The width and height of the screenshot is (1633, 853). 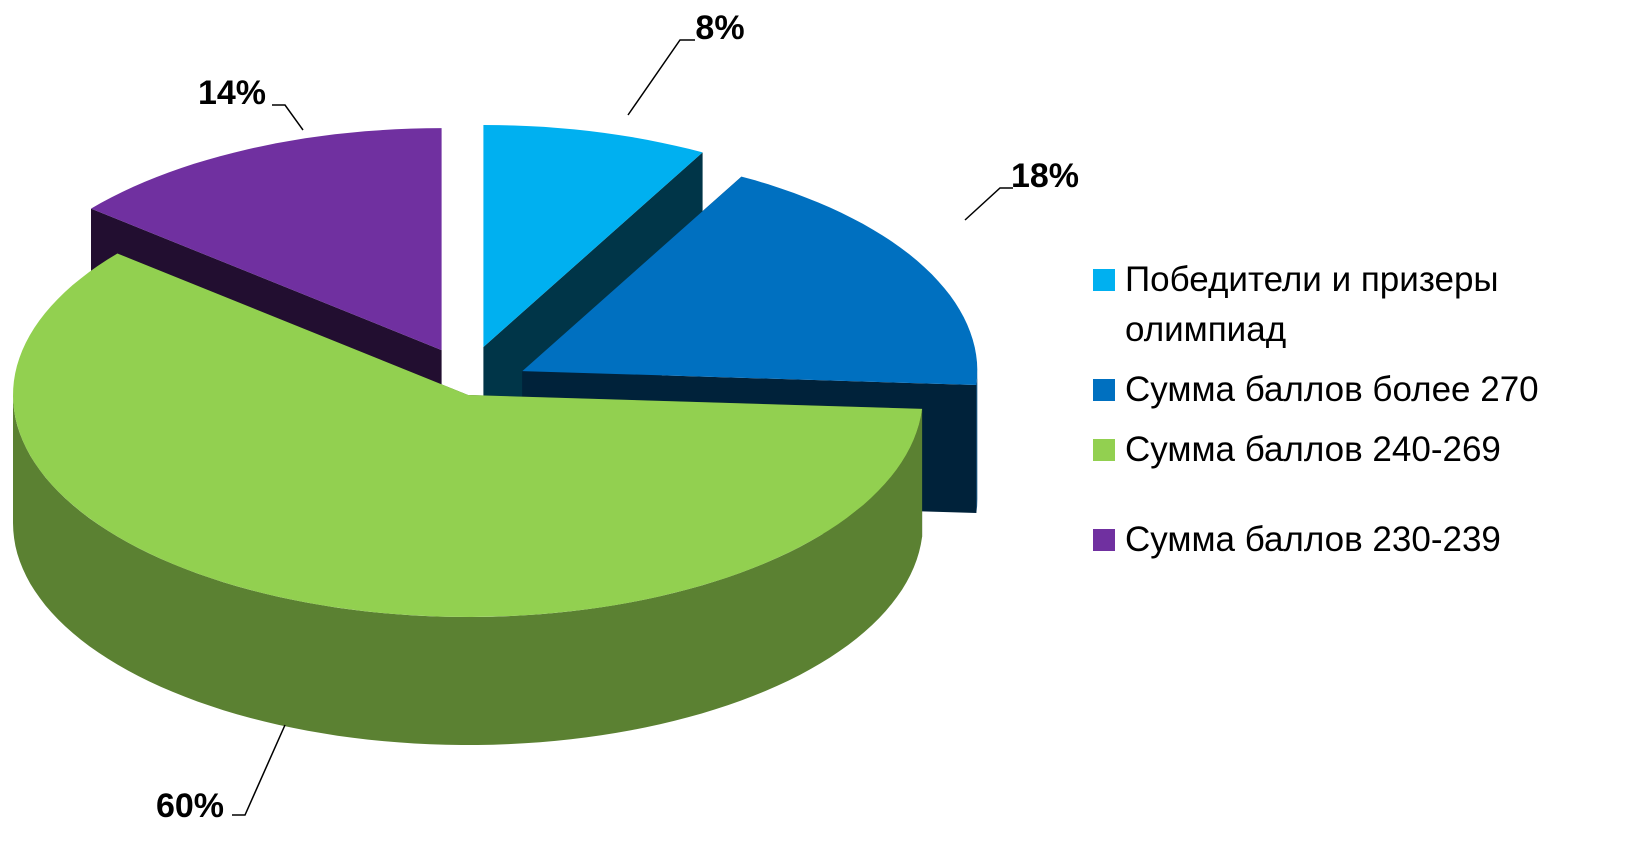 What do you see at coordinates (1312, 304) in the screenshot?
I see `legend-label: Победители и призеры олимпиад` at bounding box center [1312, 304].